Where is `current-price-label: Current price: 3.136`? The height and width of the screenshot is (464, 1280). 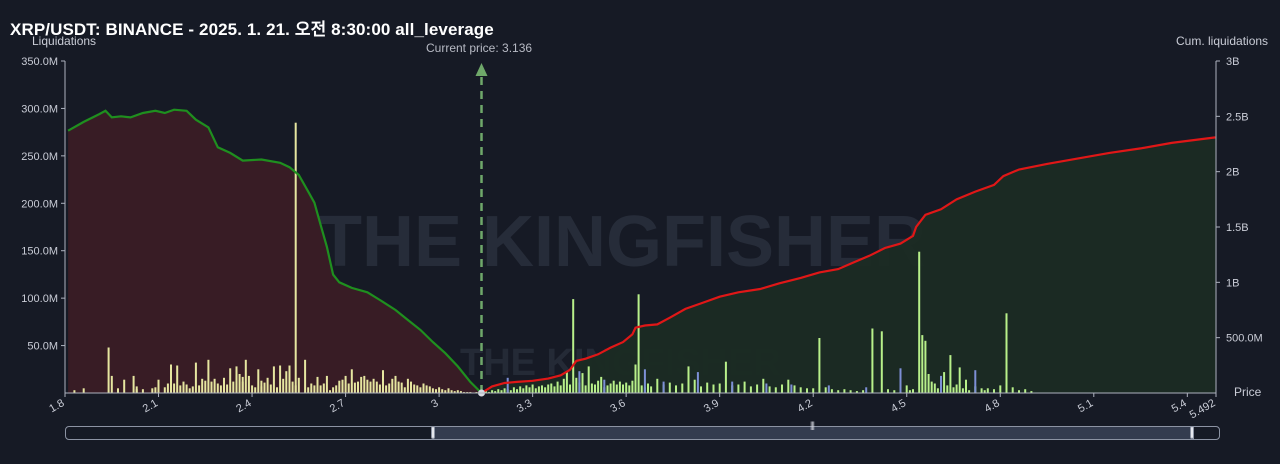
current-price-label: Current price: 3.136 is located at coordinates (479, 48).